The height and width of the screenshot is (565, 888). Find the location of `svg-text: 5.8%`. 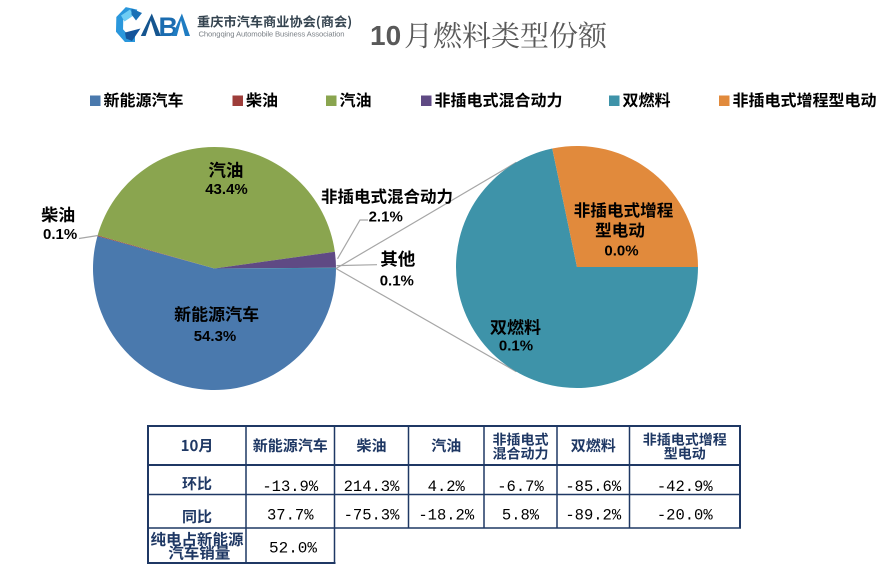

svg-text: 5.8% is located at coordinates (521, 516).